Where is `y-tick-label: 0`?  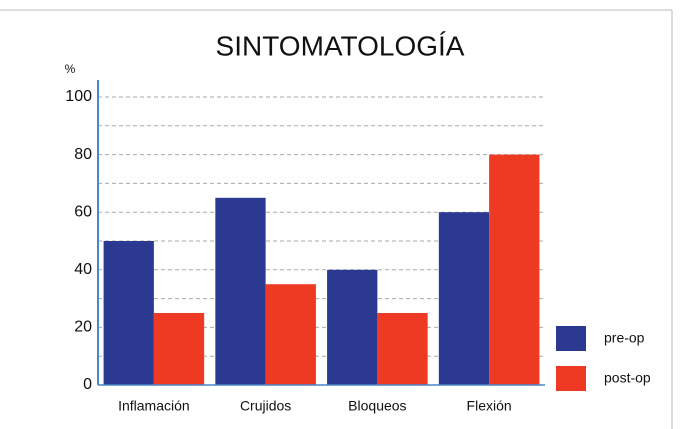 y-tick-label: 0 is located at coordinates (87, 384).